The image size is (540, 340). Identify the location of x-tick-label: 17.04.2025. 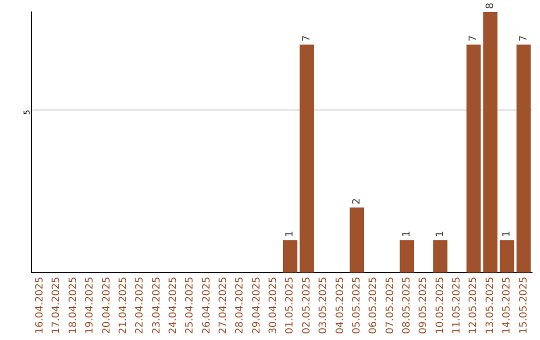
(56, 305).